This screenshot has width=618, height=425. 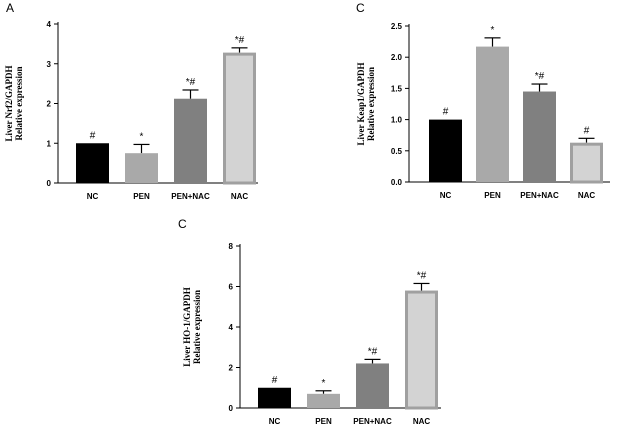 I want to click on y-axis-title-line1: Liver Nrf2/GAPDH, so click(x=9, y=103).